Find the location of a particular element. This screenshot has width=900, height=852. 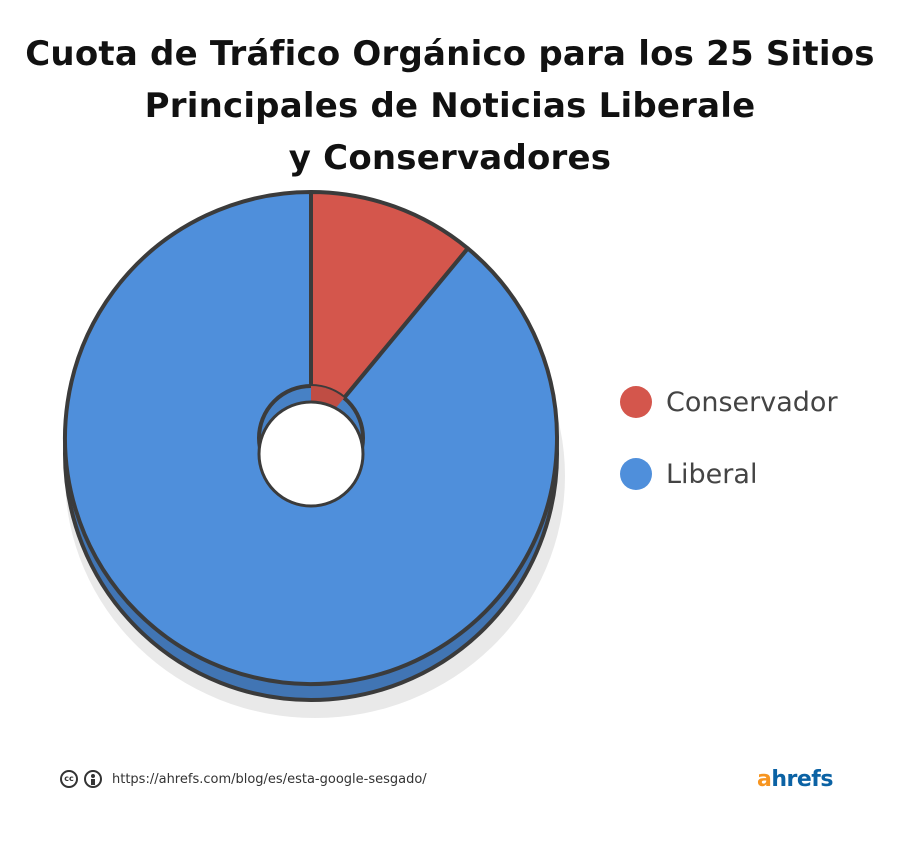

legend-label-conservador: Conservador is located at coordinates (752, 402).